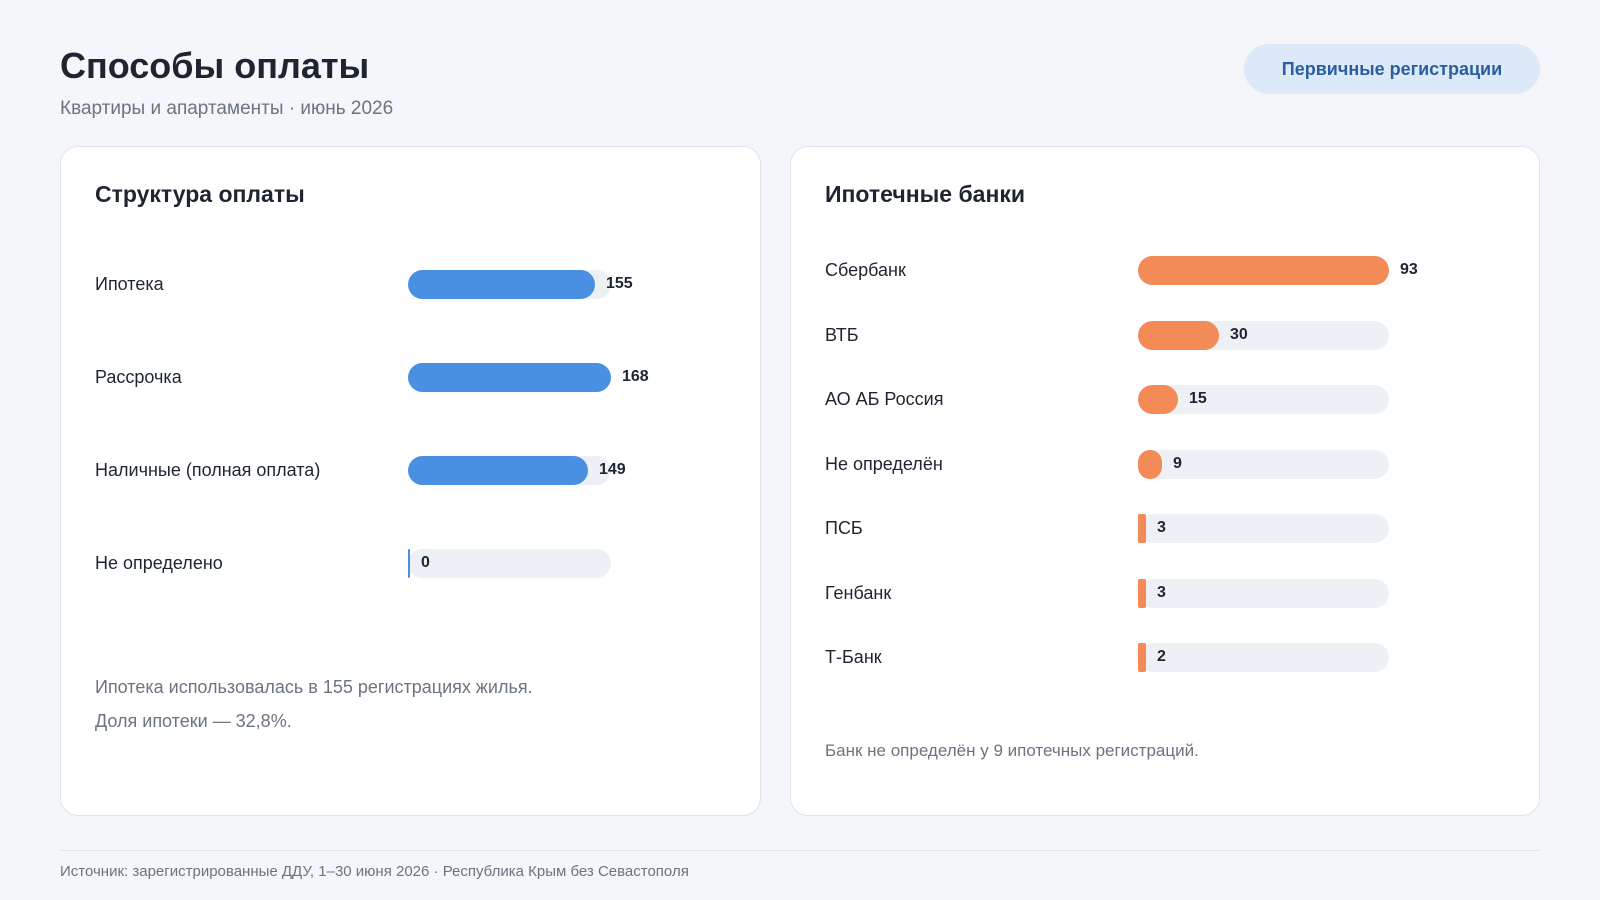 This screenshot has height=900, width=1600. I want to click on bar-row: Сбербанк 93, so click(1137, 270).